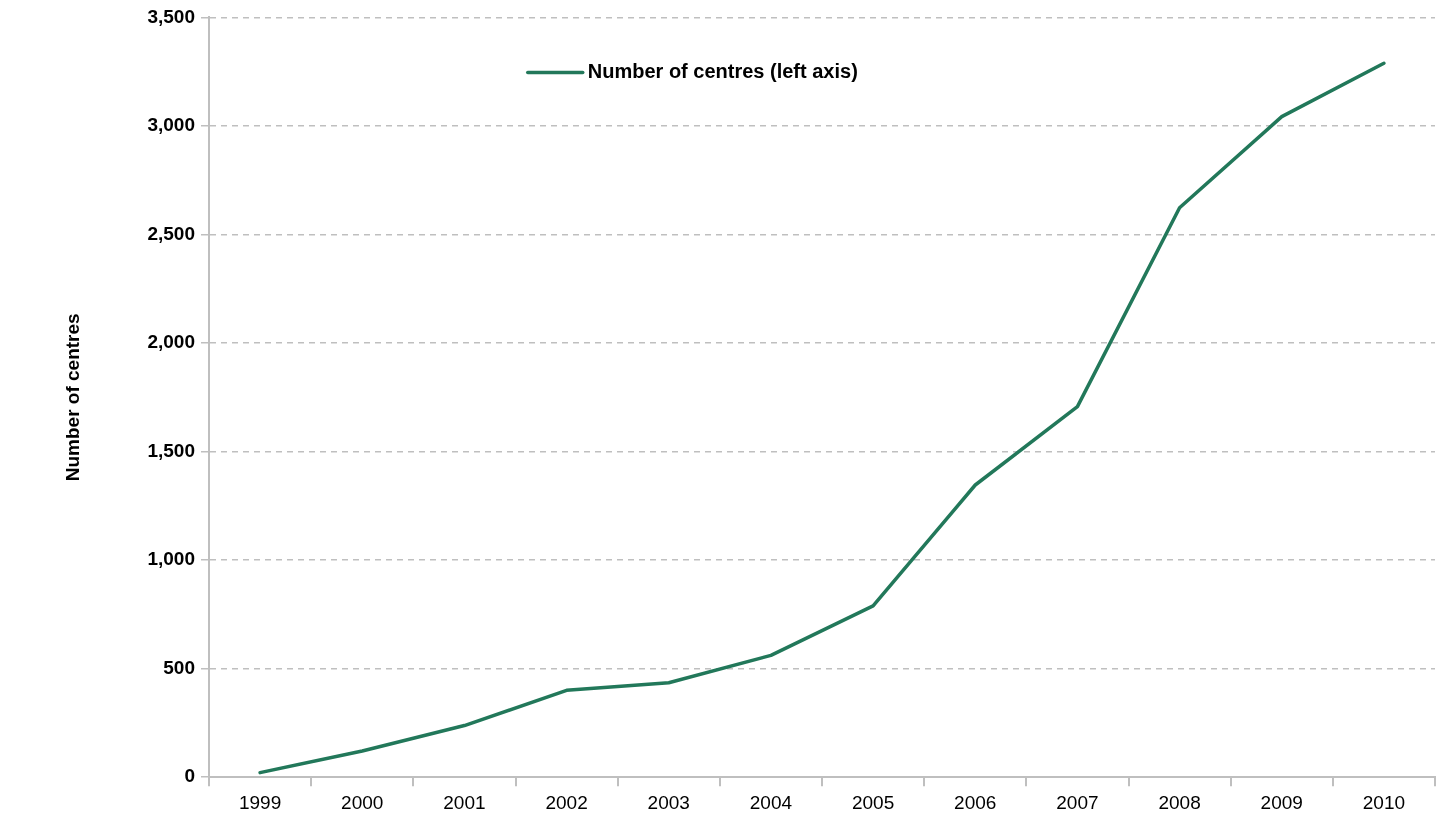 This screenshot has height=823, width=1437. What do you see at coordinates (1281, 802) in the screenshot?
I see `x-tick-label: 2009` at bounding box center [1281, 802].